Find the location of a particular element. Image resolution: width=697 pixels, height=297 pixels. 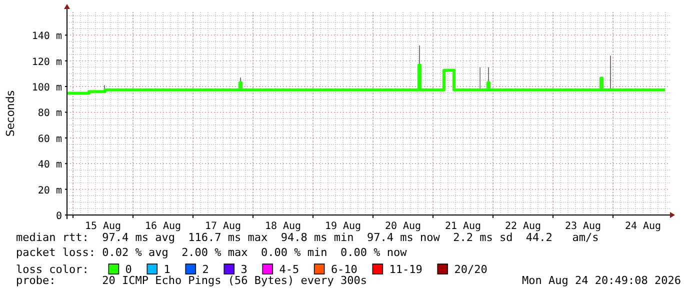

legend-label: 6-10 is located at coordinates (344, 269).